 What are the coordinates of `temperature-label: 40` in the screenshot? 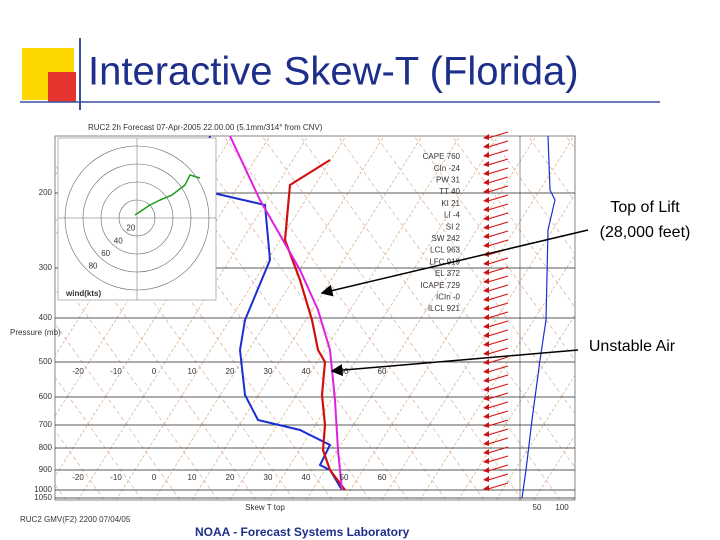 It's located at (306, 371).